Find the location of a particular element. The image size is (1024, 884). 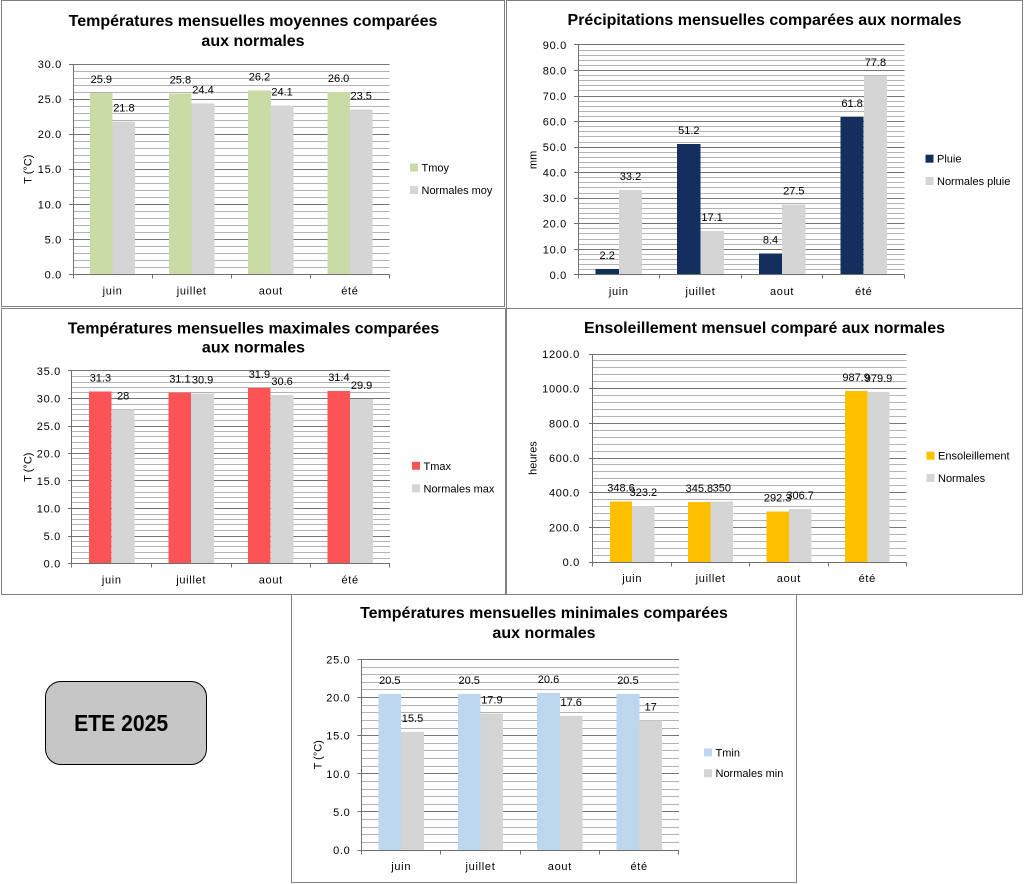

svg-text: 31.1 is located at coordinates (179, 379).